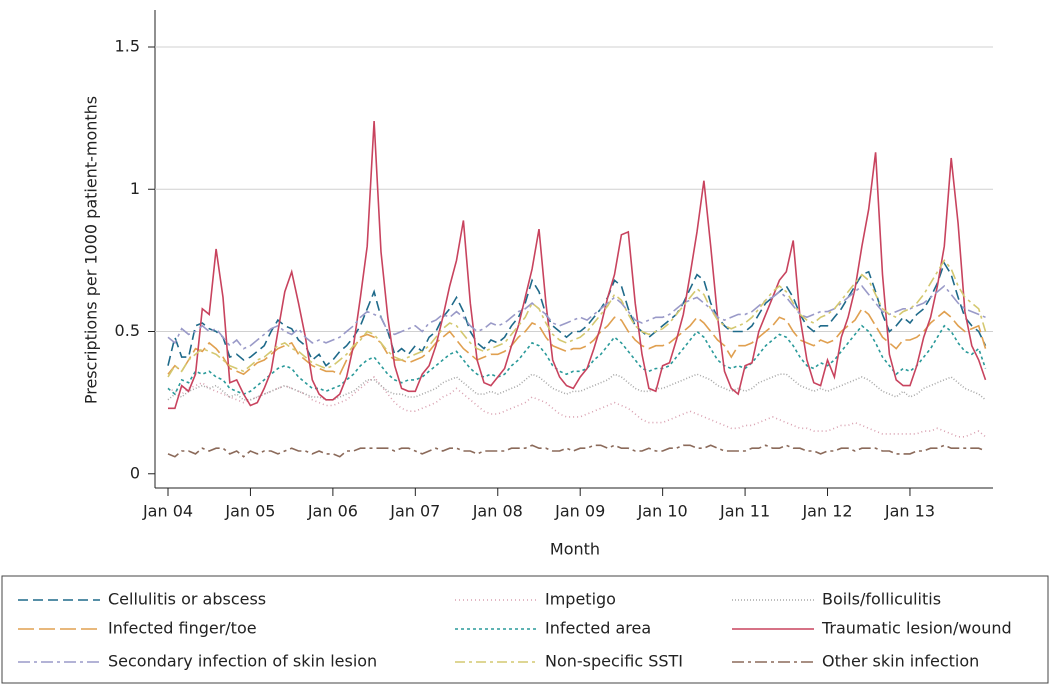 This screenshot has width=1051, height=687. What do you see at coordinates (187, 599) in the screenshot?
I see `legend-label: Cellulitis or abscess` at bounding box center [187, 599].